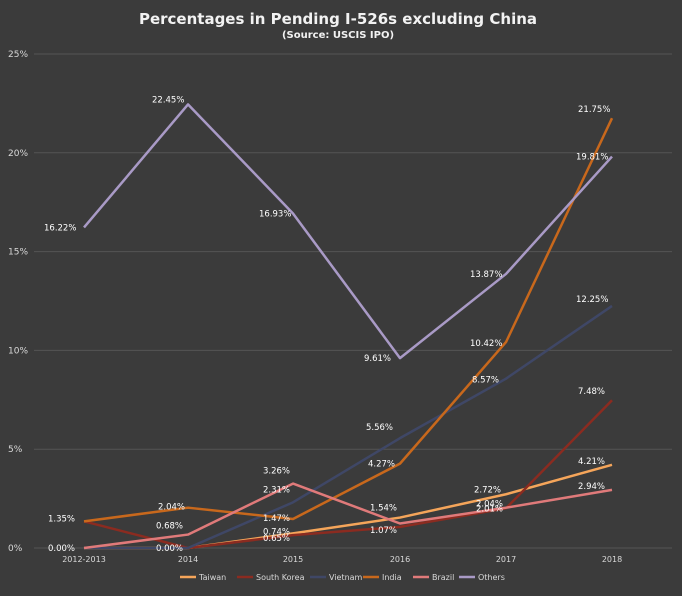 This screenshot has width=682, height=596. What do you see at coordinates (276, 472) in the screenshot?
I see `data-label: 3.26%` at bounding box center [276, 472].